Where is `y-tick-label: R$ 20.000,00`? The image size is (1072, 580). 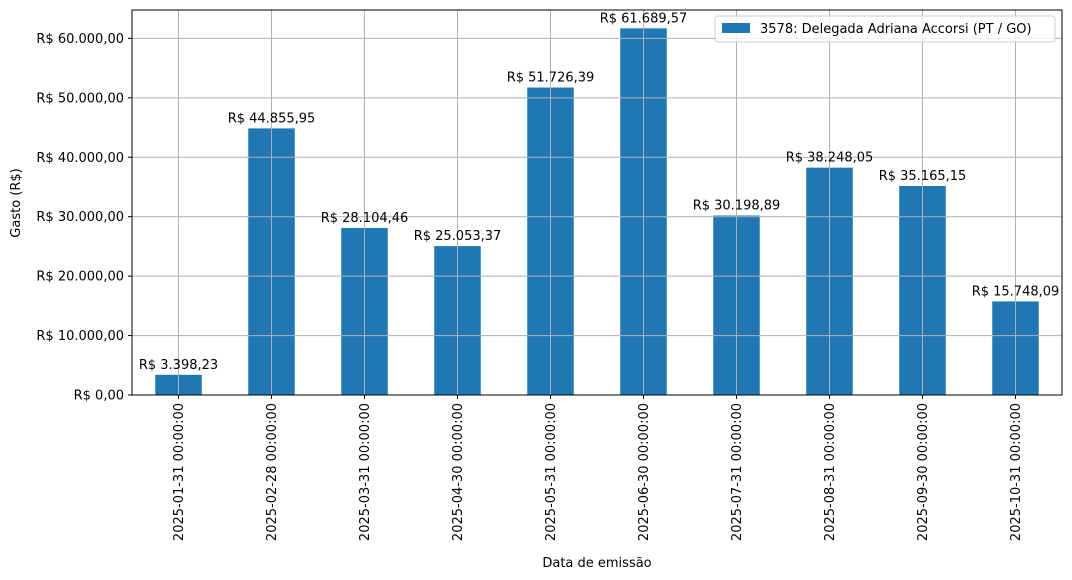
y-tick-label: R$ 20.000,00 is located at coordinates (80, 277).